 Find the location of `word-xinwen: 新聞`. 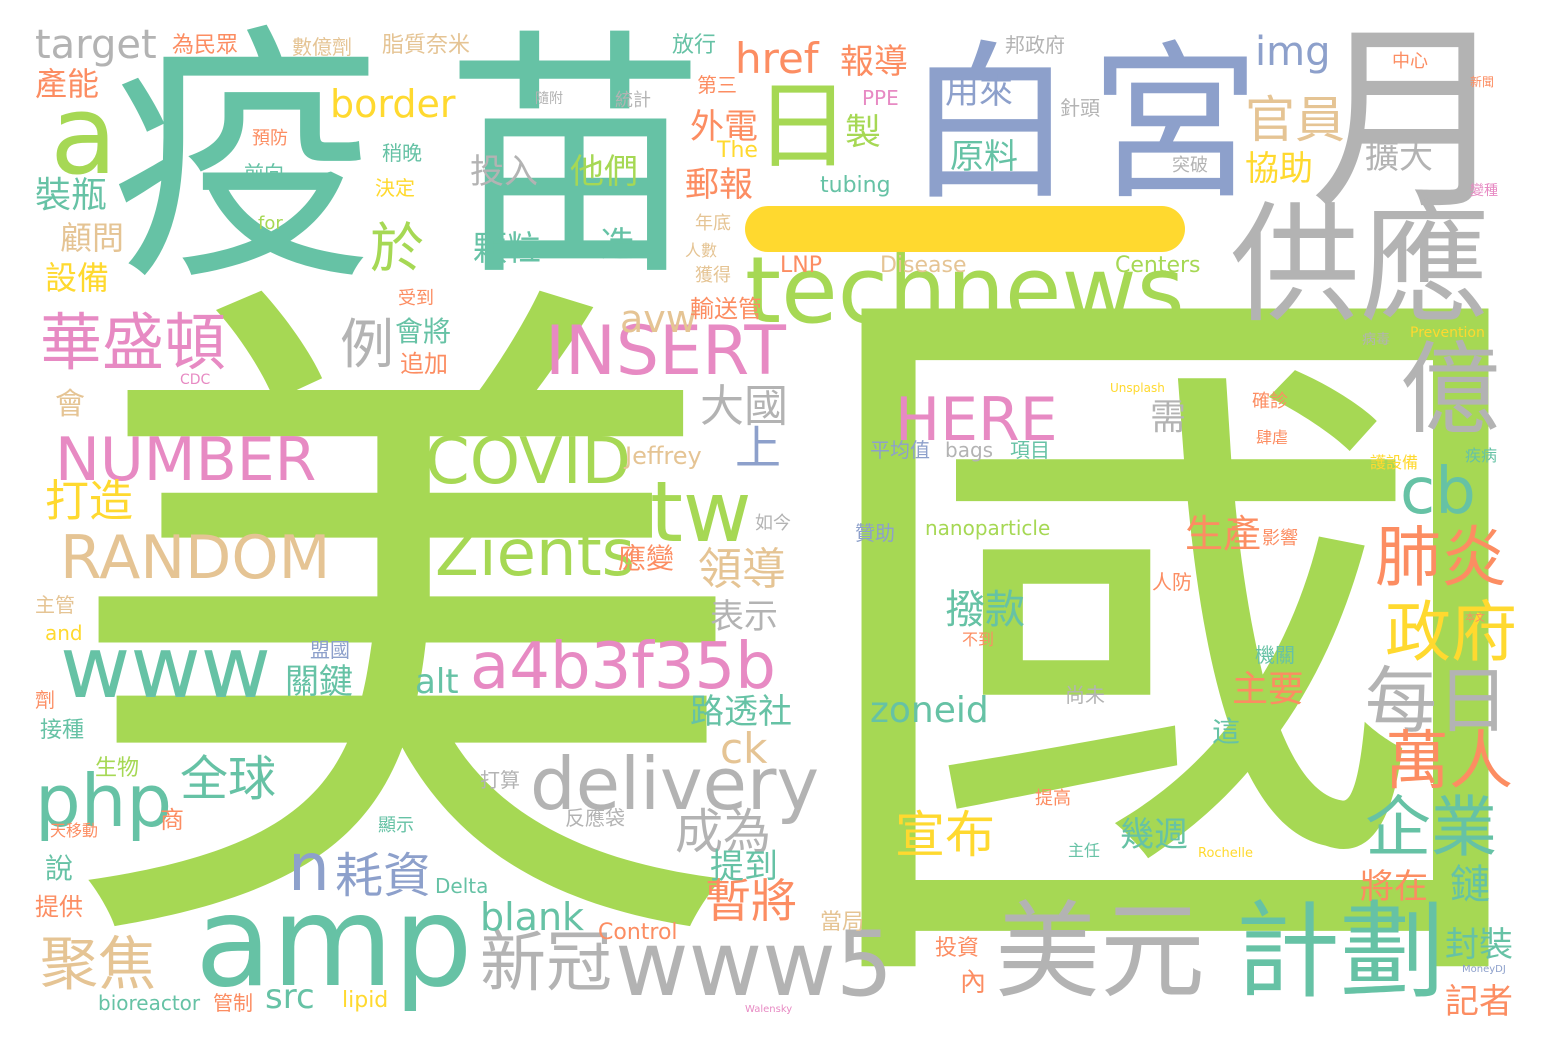

word-xinwen: 新聞 is located at coordinates (1482, 82).